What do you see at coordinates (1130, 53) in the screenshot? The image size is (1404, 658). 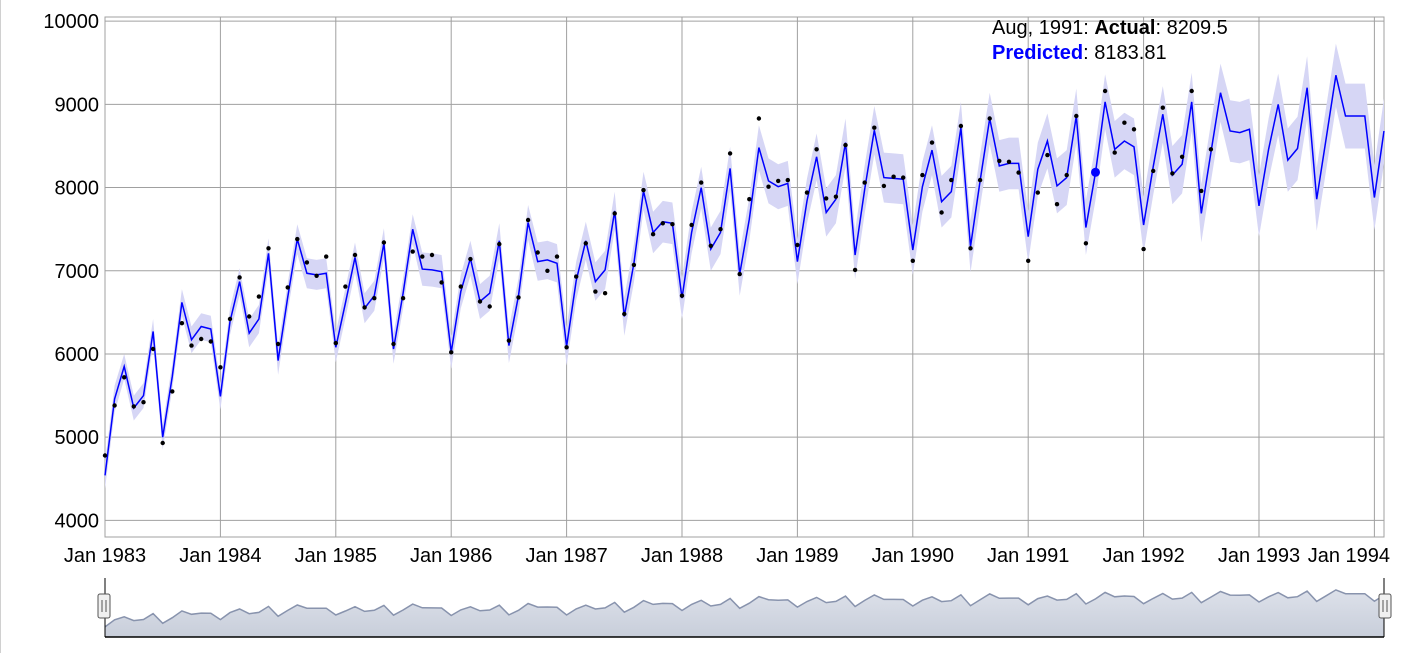 I see `legend-predicted-value: 8183.81` at bounding box center [1130, 53].